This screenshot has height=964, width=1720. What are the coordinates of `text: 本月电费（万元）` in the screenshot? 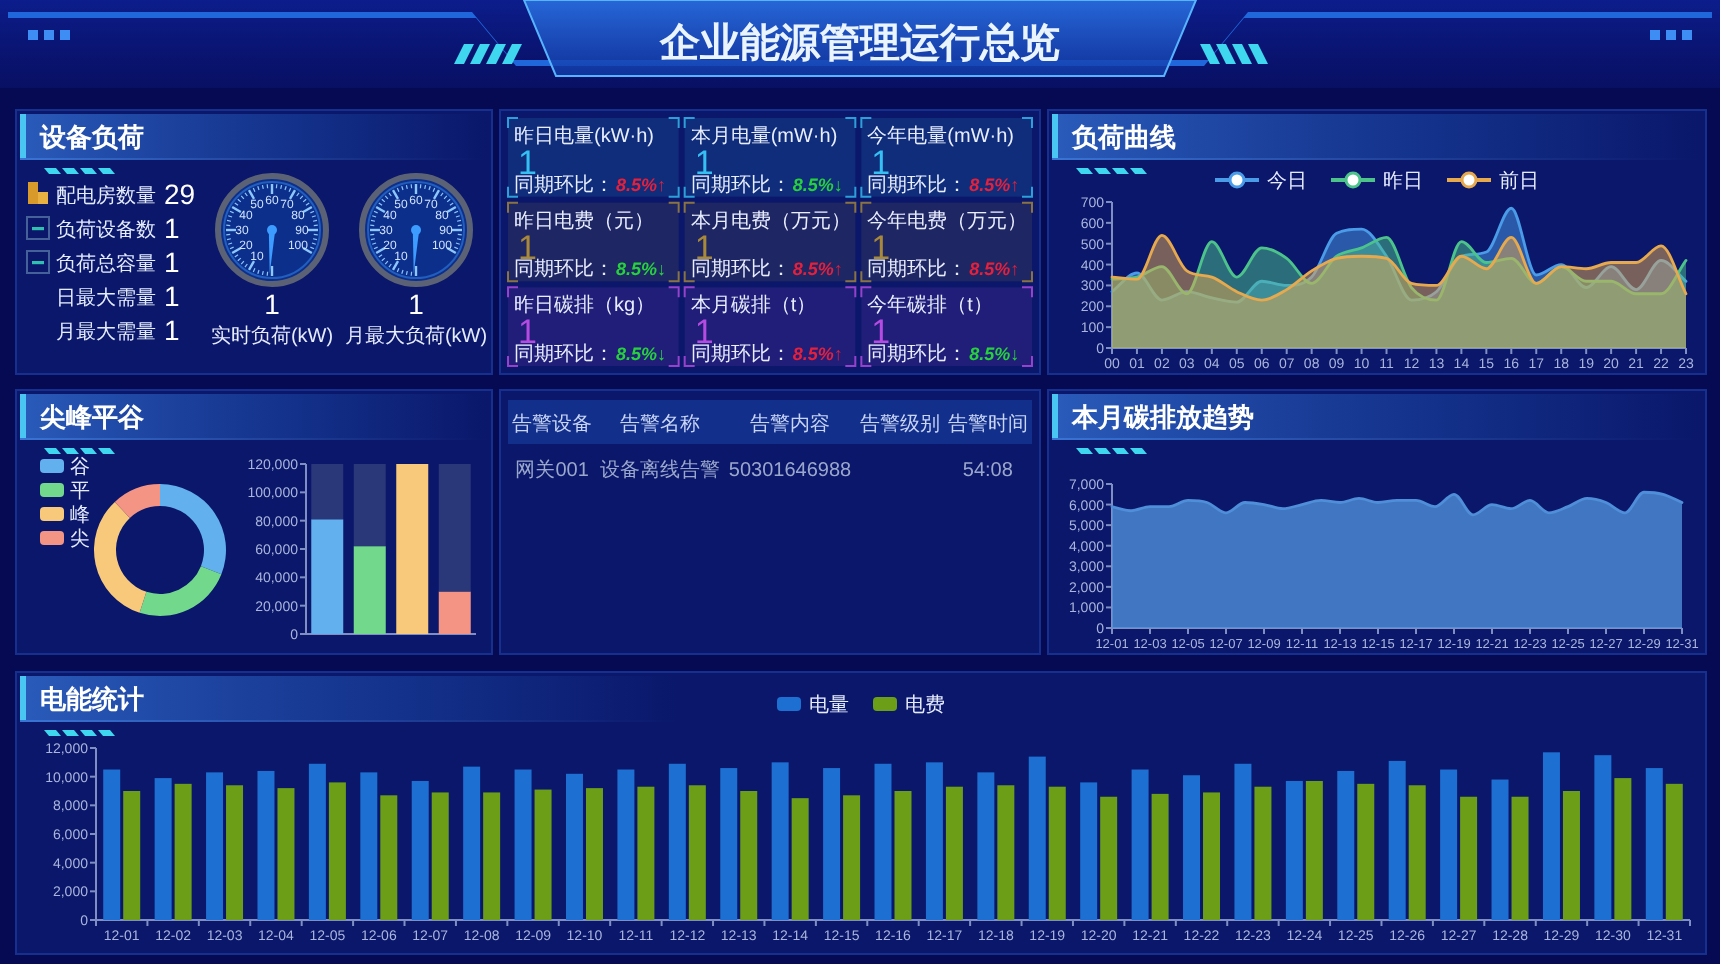 It's located at (770, 220).